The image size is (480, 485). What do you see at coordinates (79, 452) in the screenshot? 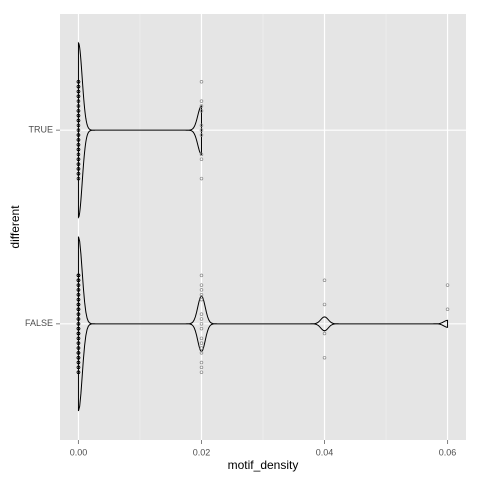
I see `x-tick-label: 0.00` at bounding box center [79, 452].